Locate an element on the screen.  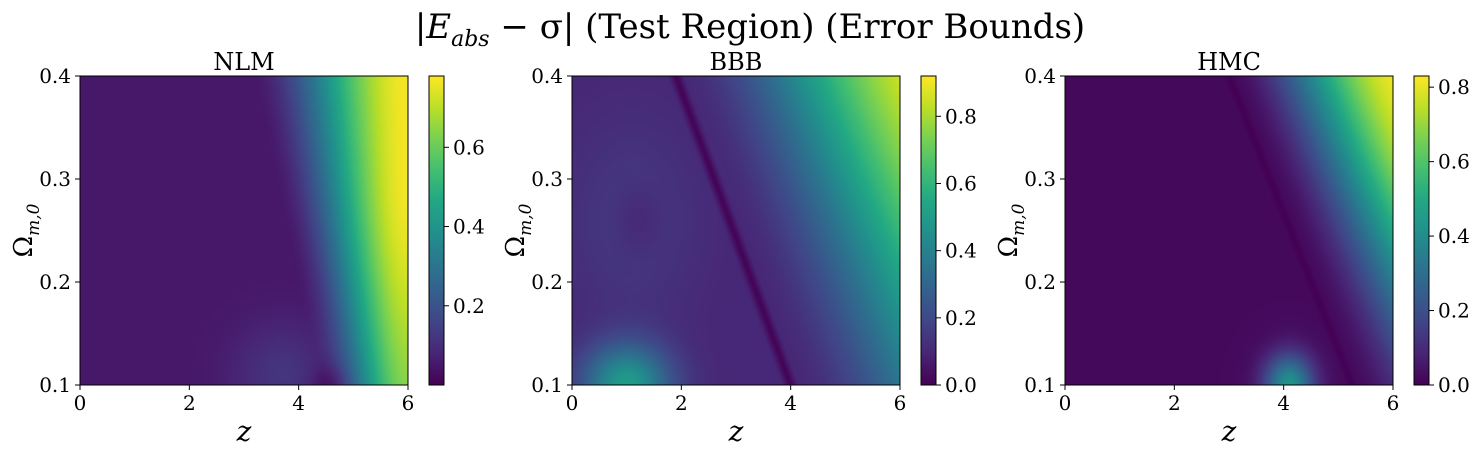
panel-title: BBB is located at coordinates (736, 62).